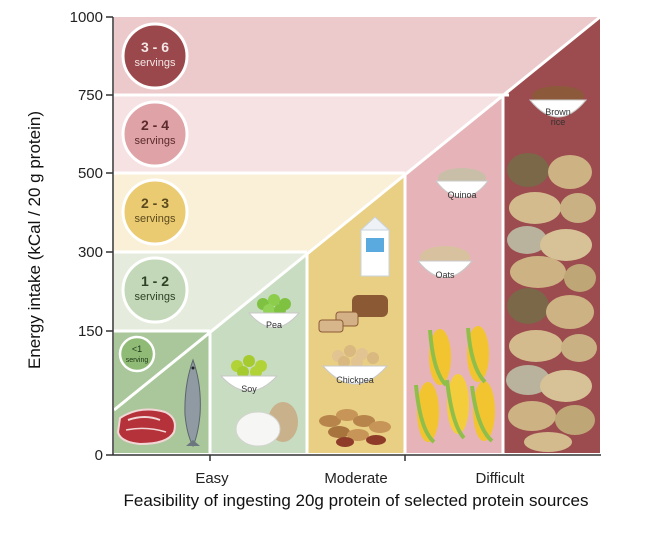 This screenshot has width=662, height=539. I want to click on y-tick-0: 0, so click(99, 455).